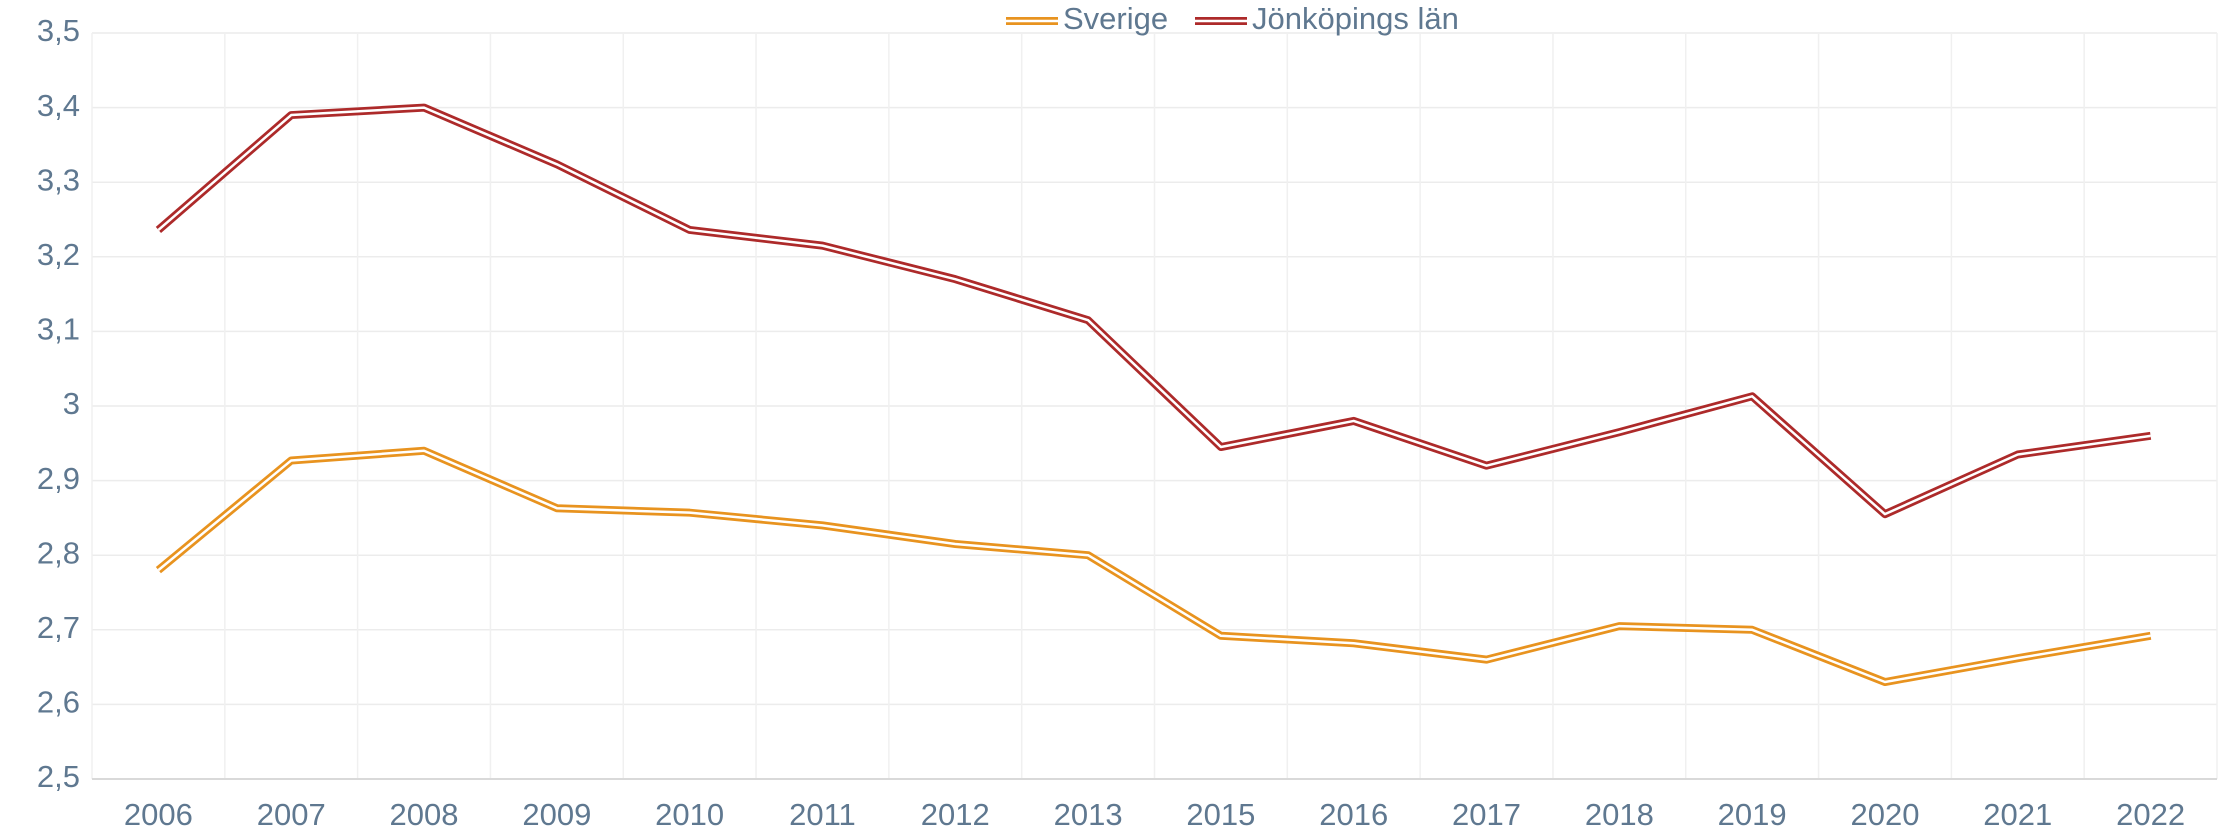 The image size is (2221, 833). I want to click on x-tick-label: 2008, so click(424, 814).